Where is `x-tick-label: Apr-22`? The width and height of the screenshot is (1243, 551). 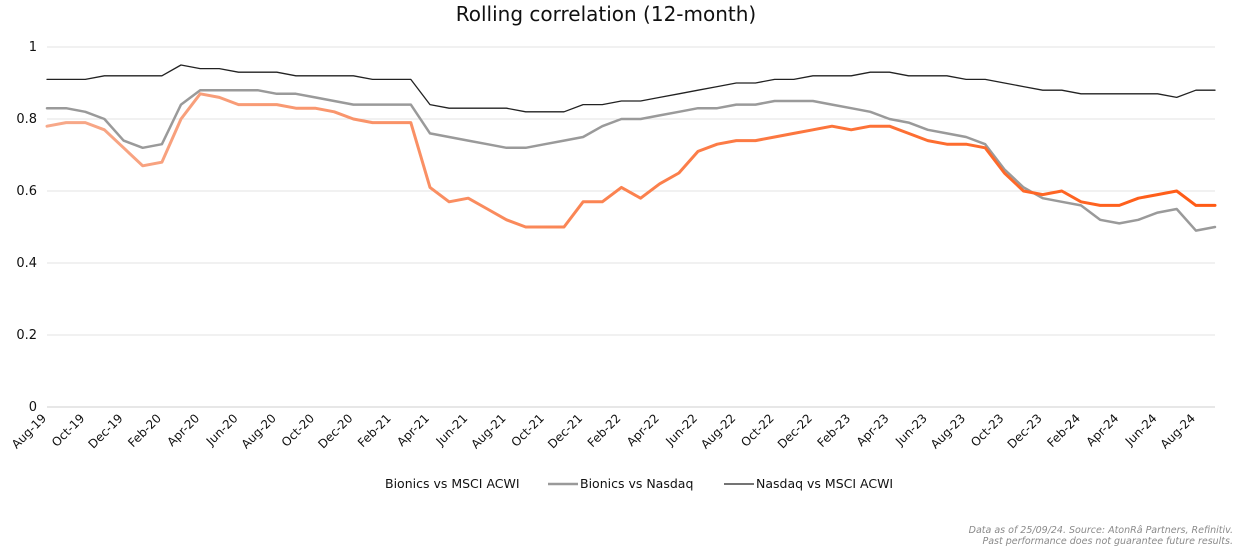 x-tick-label: Apr-22 is located at coordinates (643, 430).